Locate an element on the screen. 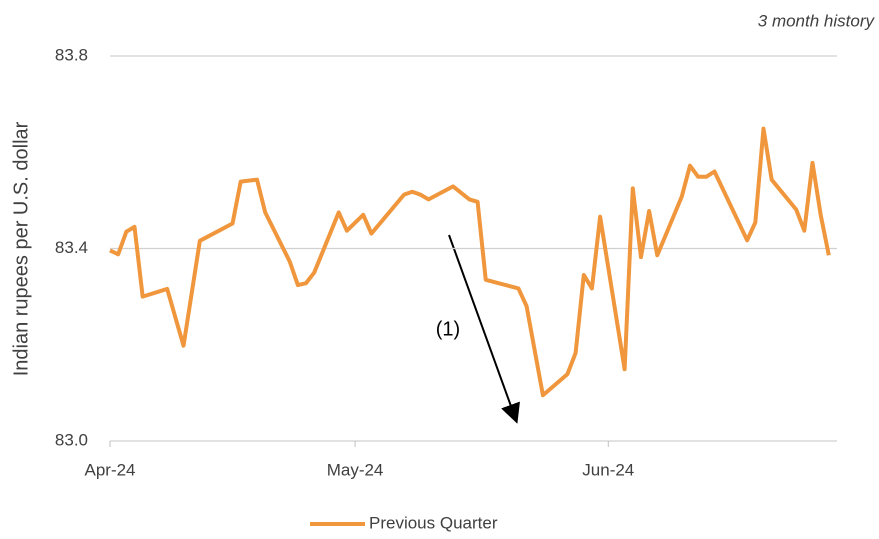  legend-label: Previous Quarter is located at coordinates (433, 522).